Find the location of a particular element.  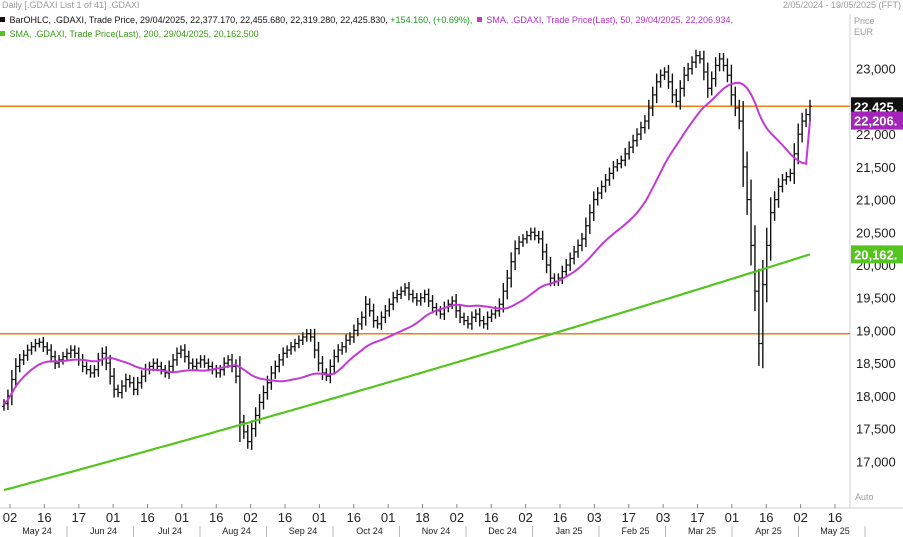

auto-scale-label: Auto is located at coordinates (864, 497).